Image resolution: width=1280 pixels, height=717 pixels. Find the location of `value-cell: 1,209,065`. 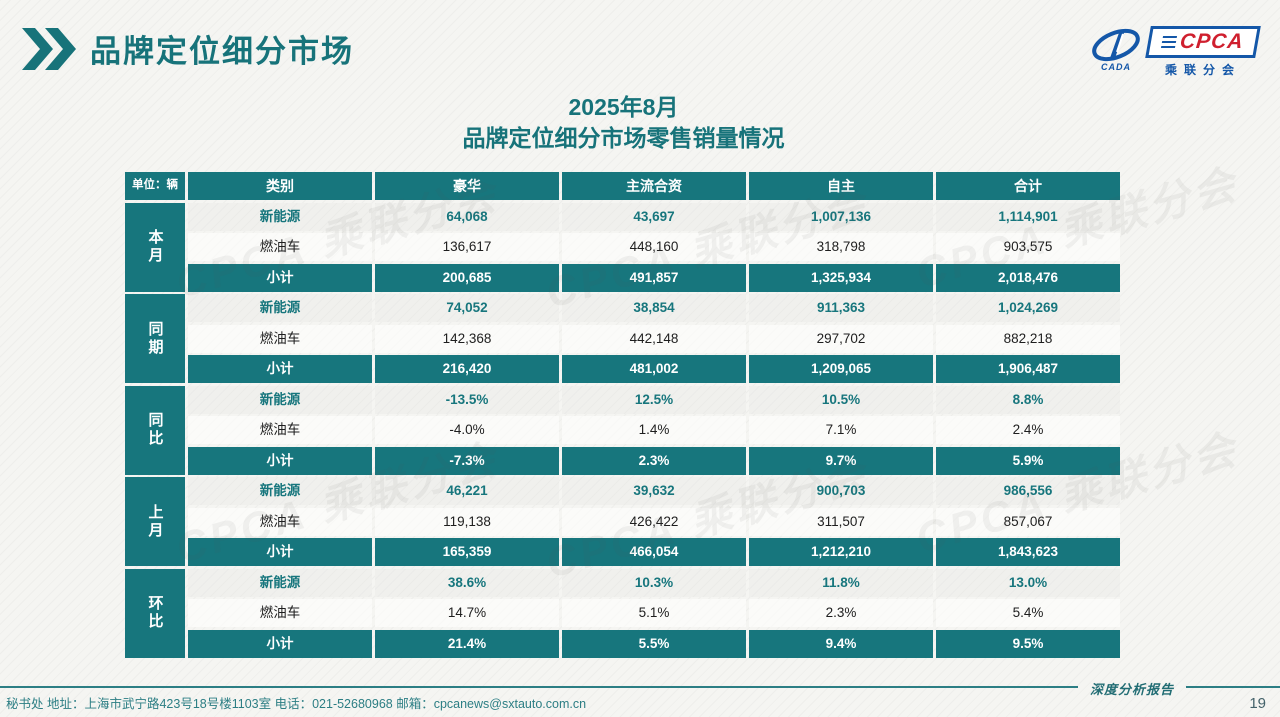

value-cell: 1,209,065 is located at coordinates (841, 369).